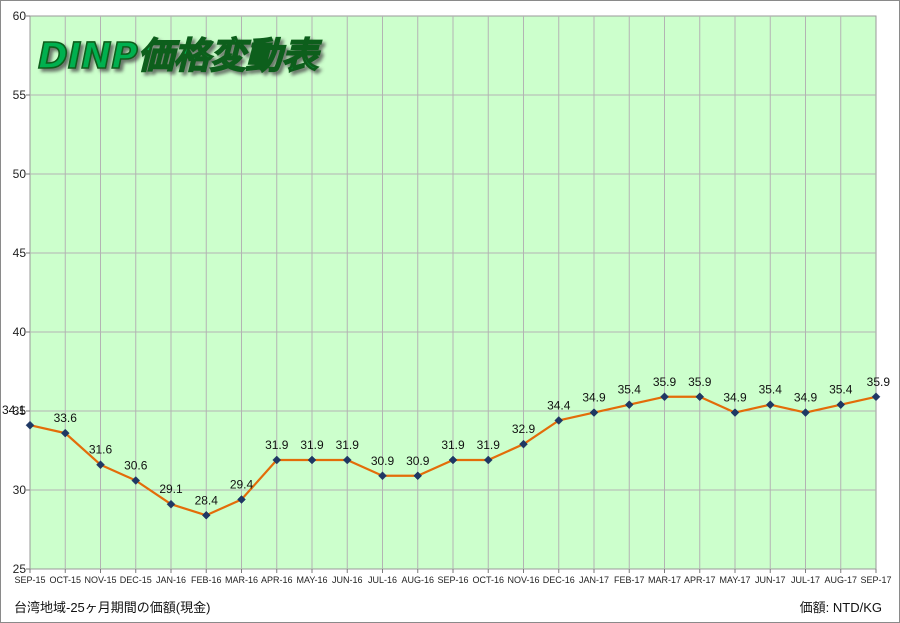  What do you see at coordinates (20, 174) in the screenshot?
I see `y-tick-label: 50` at bounding box center [20, 174].